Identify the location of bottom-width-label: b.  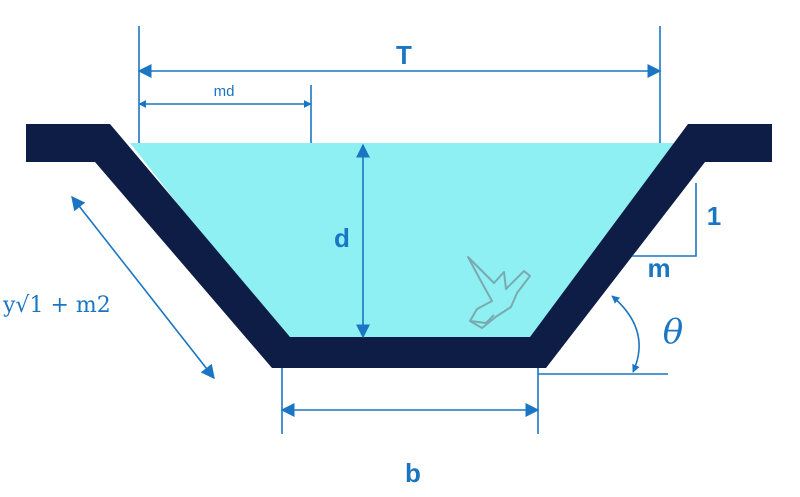
(413, 473).